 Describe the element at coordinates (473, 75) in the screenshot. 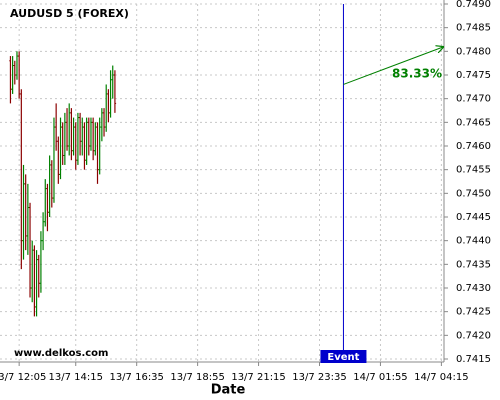

I see `y-tick-label: 0.7475` at that location.